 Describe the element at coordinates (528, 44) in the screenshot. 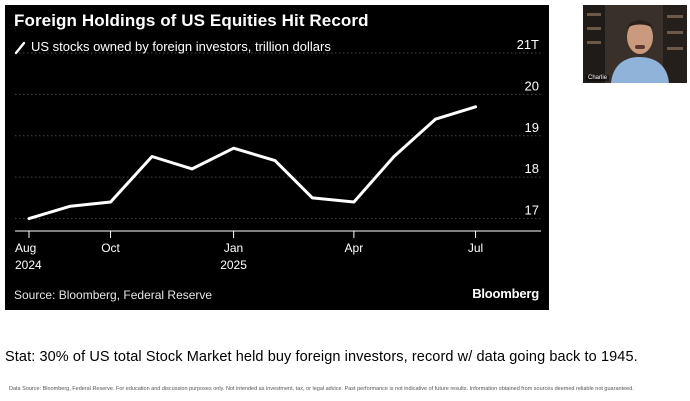

I see `y-tick-label: 21T` at that location.